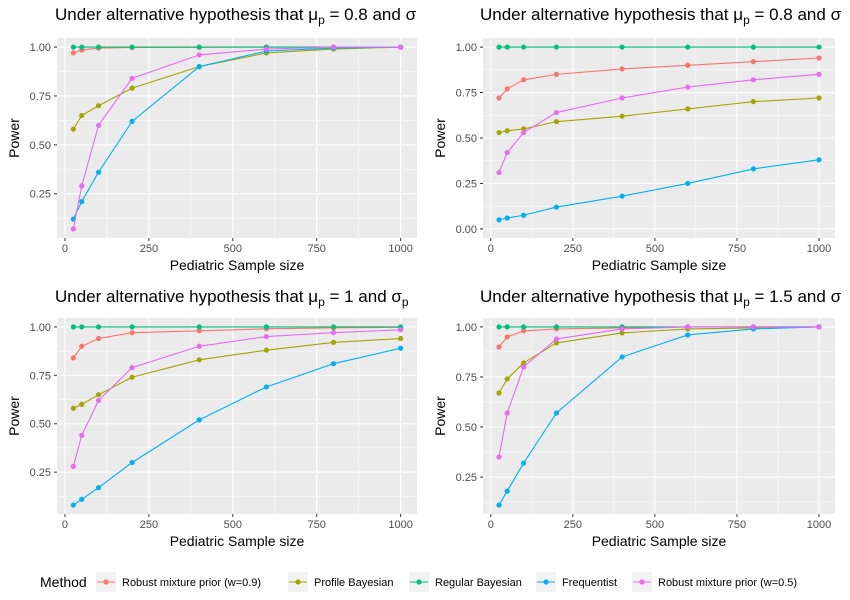 This screenshot has height=600, width=850. Describe the element at coordinates (178, 582) in the screenshot. I see `legend-item: Robust mixture prior (w=0.9)` at that location.